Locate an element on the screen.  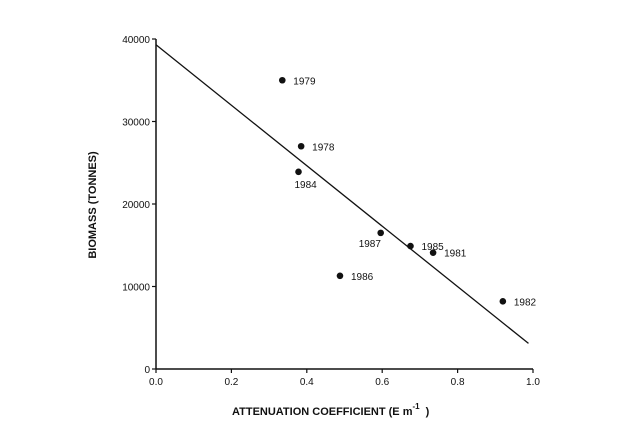
data-point-1978 is located at coordinates (301, 146).